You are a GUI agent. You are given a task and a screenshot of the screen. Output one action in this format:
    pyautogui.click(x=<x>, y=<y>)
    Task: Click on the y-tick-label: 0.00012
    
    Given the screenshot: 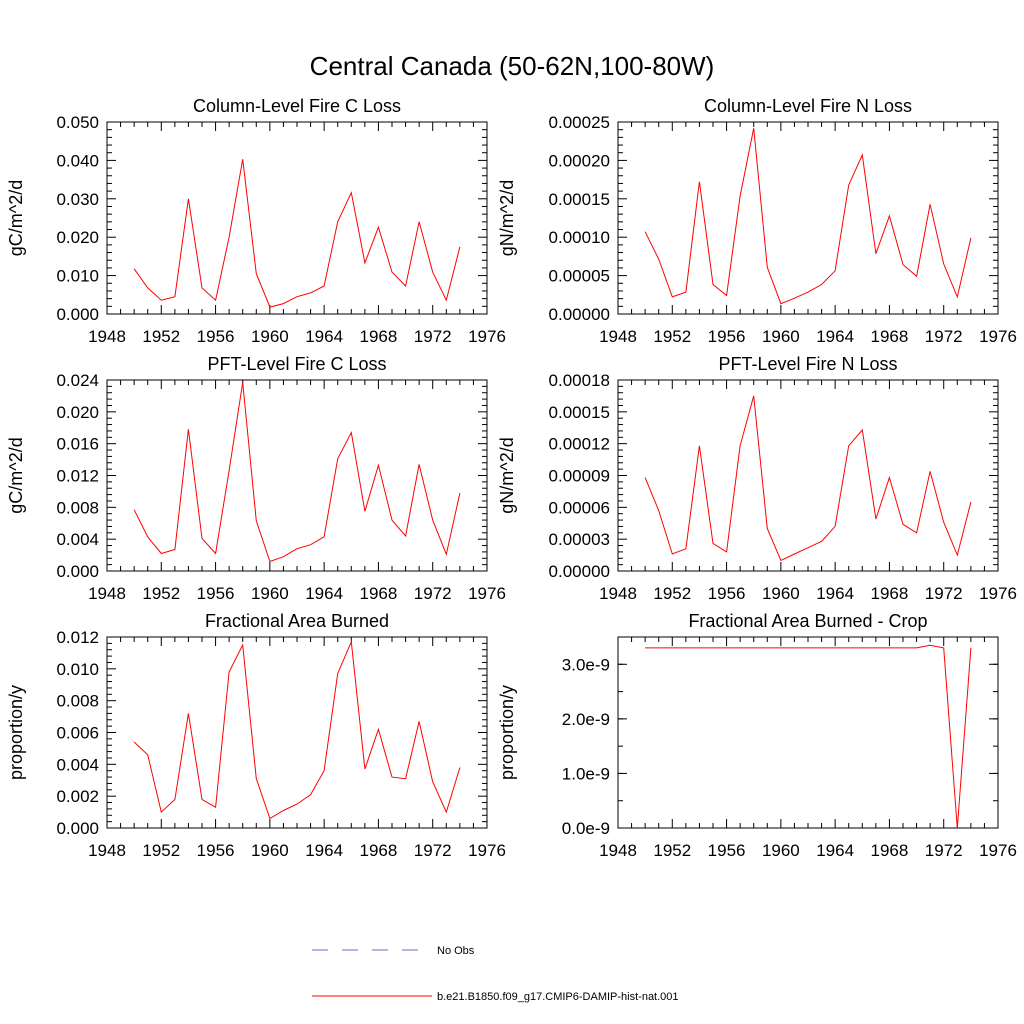 What is the action you would take?
    pyautogui.click(x=579, y=444)
    